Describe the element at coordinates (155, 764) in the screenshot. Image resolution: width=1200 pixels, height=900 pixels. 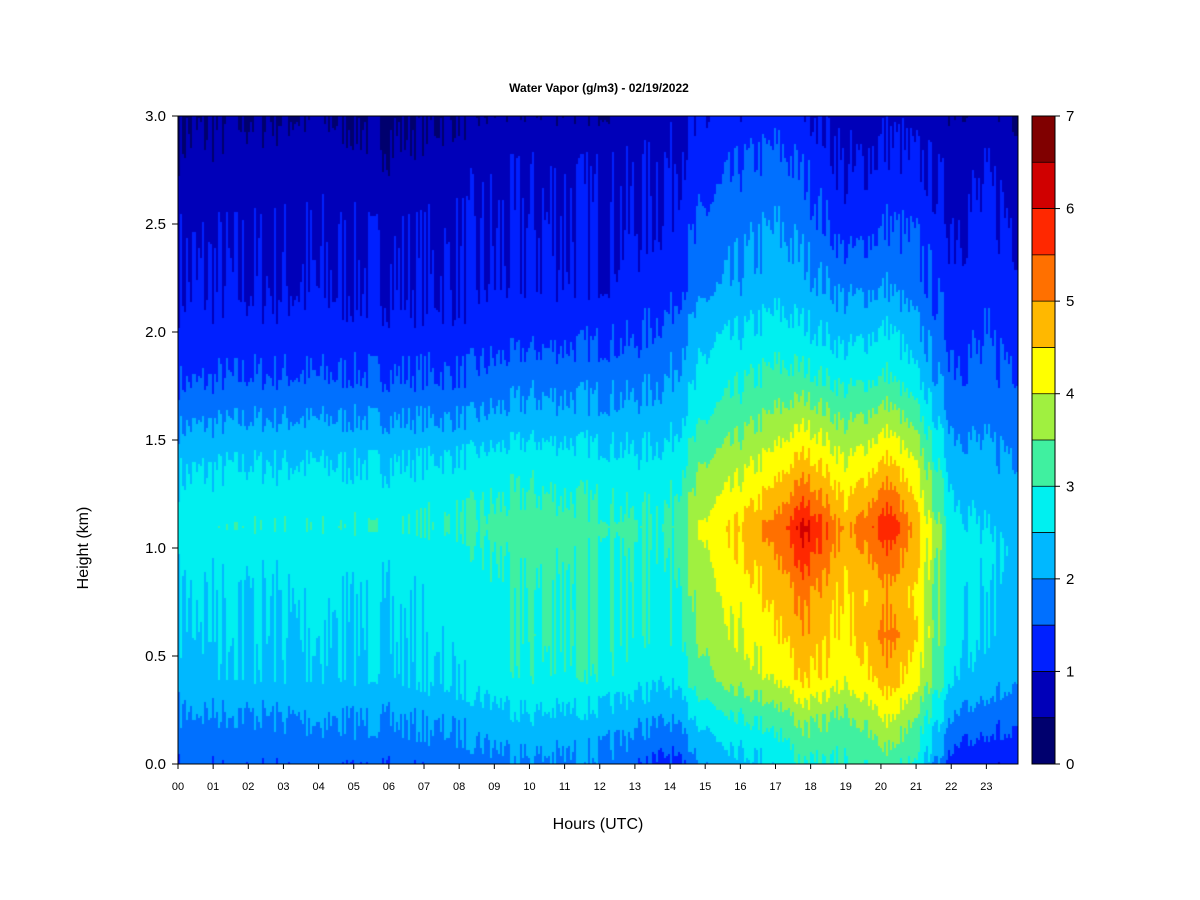
I see `y-tick-label: 0.0` at that location.